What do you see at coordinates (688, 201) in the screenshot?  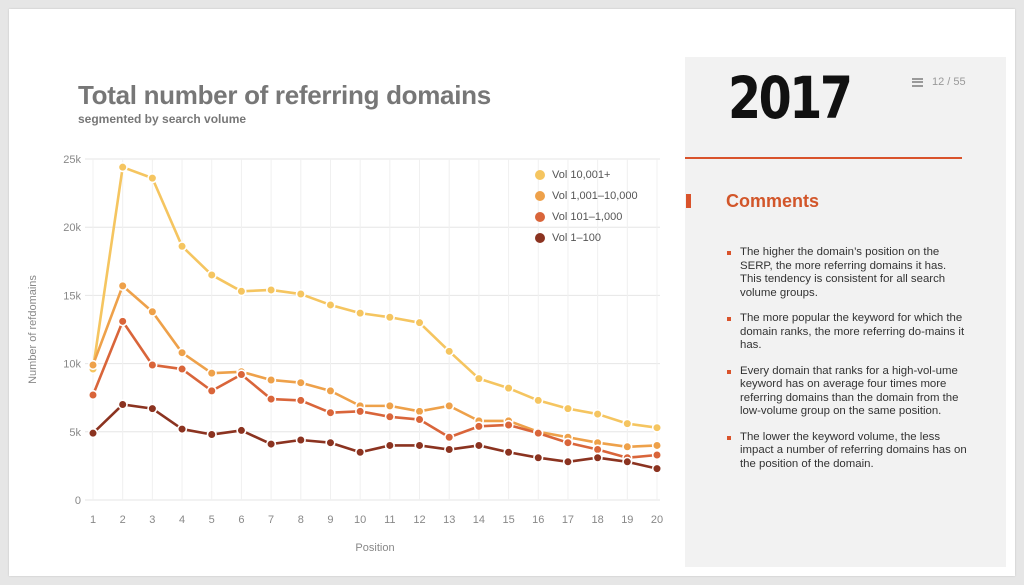 I see `comments-marker` at bounding box center [688, 201].